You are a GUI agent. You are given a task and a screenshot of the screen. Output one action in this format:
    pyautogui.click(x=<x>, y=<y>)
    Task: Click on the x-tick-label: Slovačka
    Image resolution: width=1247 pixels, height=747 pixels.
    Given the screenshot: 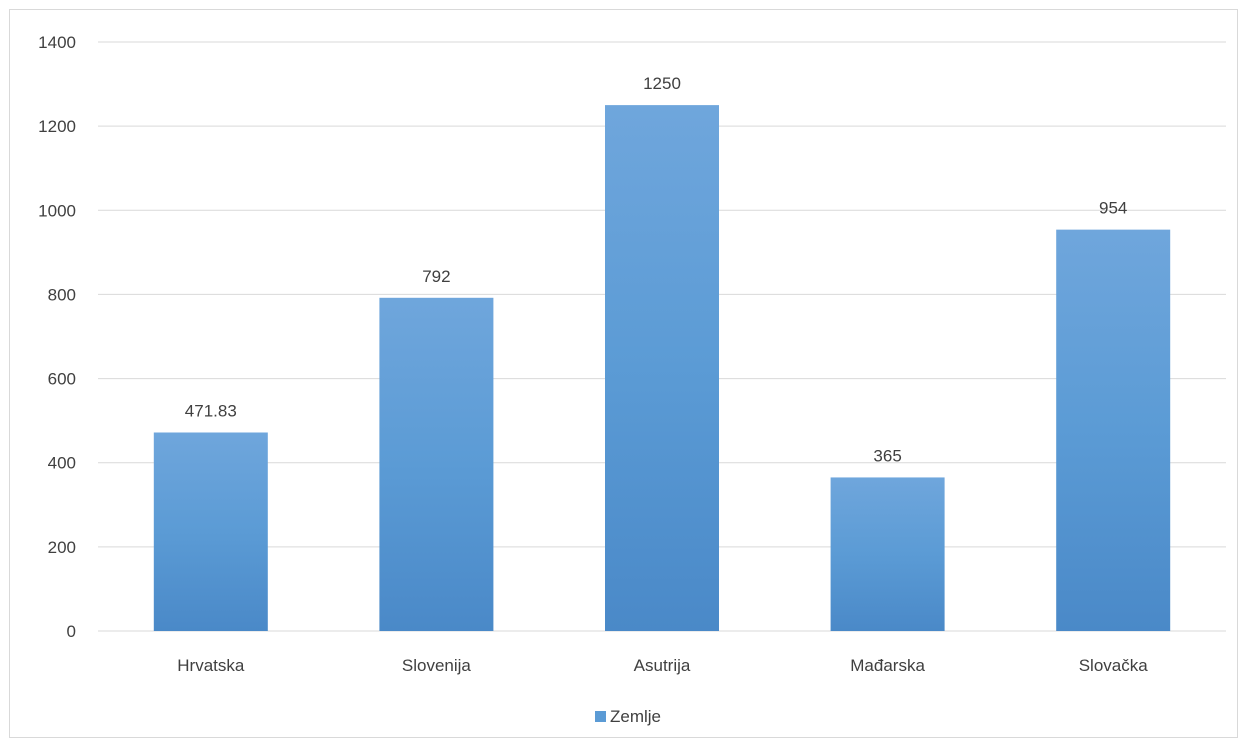 What is the action you would take?
    pyautogui.click(x=1114, y=665)
    